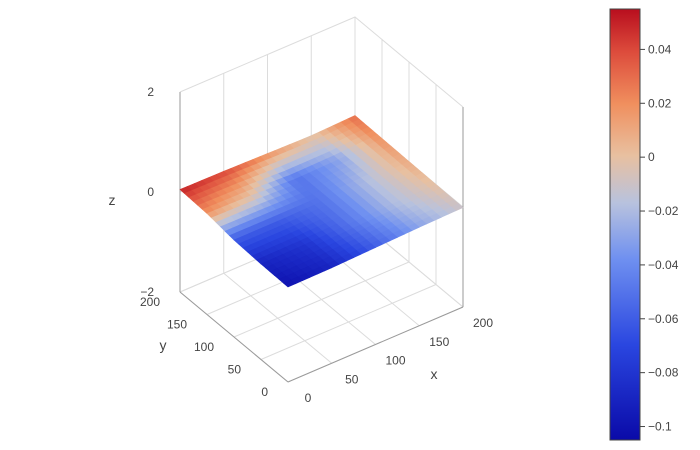 The width and height of the screenshot is (700, 450). I want to click on y-tick-label: 0, so click(264, 392).